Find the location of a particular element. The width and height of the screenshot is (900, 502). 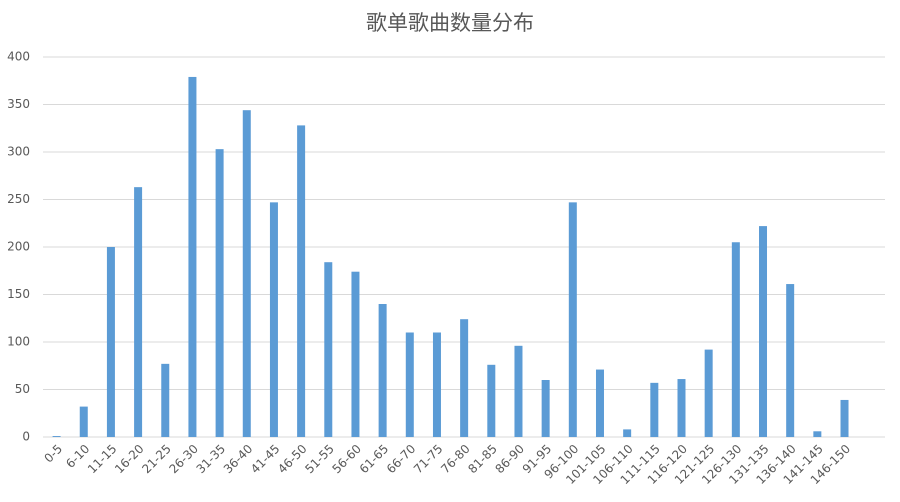

x-tick-label: 66-70 is located at coordinates (401, 459).